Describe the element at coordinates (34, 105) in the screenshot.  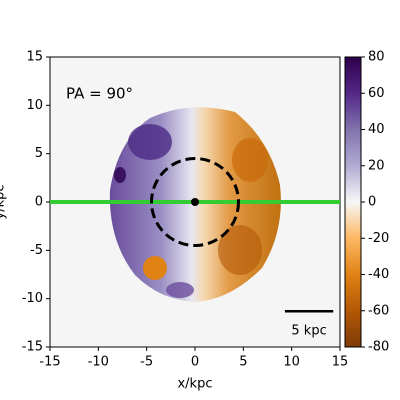
I see `y-tick-label: 10` at that location.